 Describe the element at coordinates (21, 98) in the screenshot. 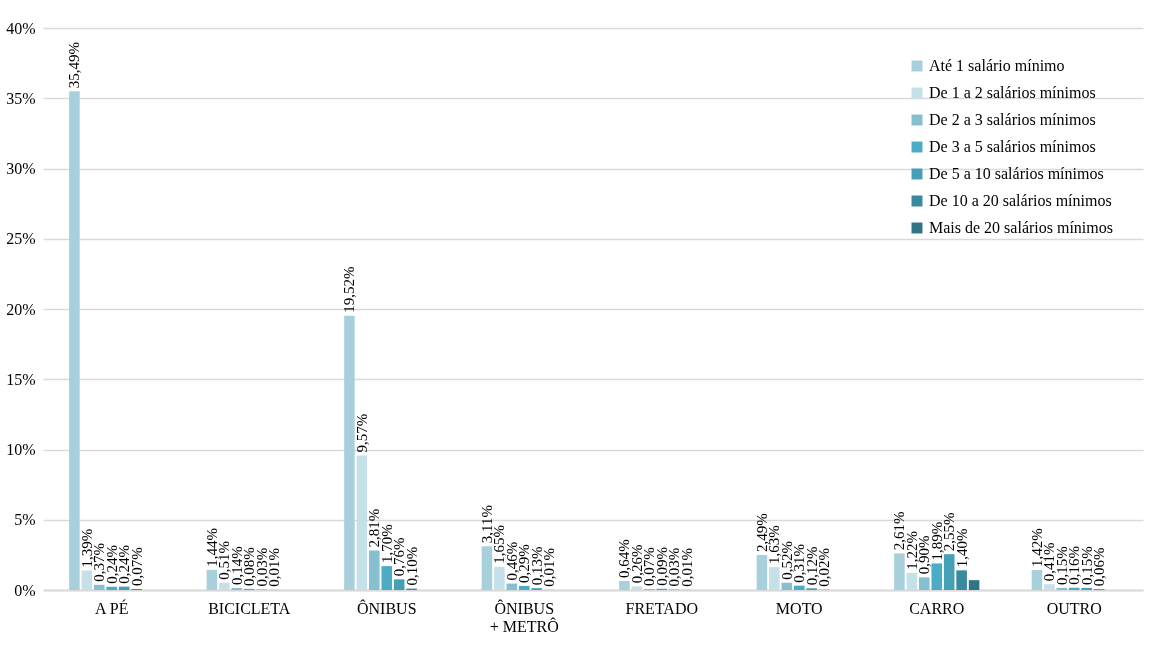

I see `y-tick-label: 35%` at that location.